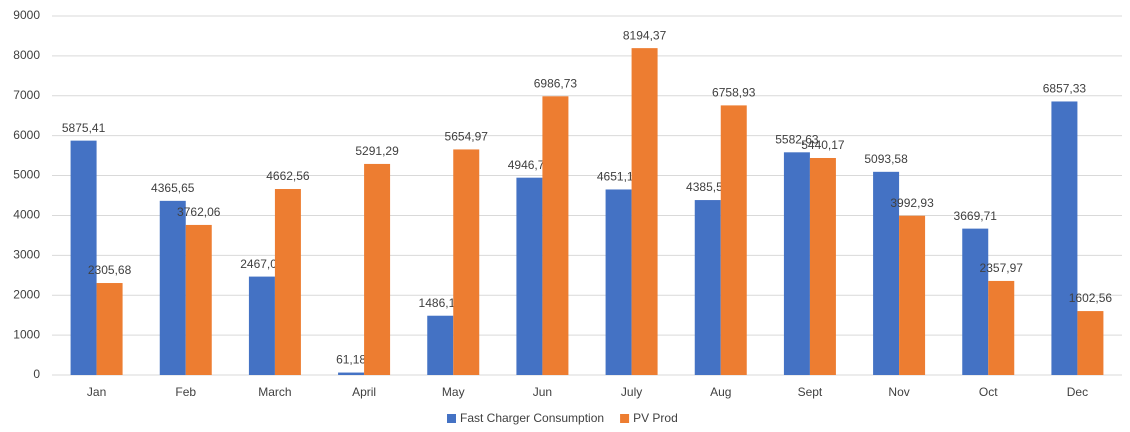  Describe the element at coordinates (36, 374) in the screenshot. I see `y-tick-label: 0` at that location.